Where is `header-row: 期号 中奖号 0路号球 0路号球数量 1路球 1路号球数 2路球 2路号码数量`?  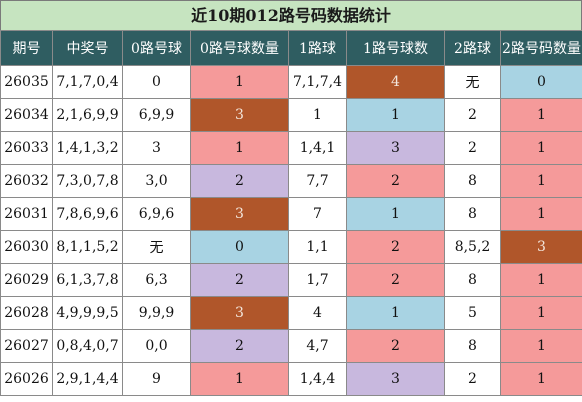 header-row: 期号 中奖号 0路号球 0路号球数量 1路球 1路号球数 2路球 2路号码数量 is located at coordinates (291, 48).